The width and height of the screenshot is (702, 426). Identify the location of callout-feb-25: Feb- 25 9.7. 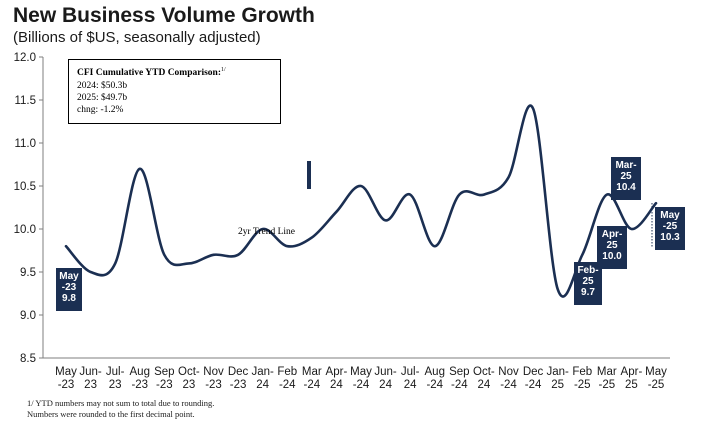
(588, 283).